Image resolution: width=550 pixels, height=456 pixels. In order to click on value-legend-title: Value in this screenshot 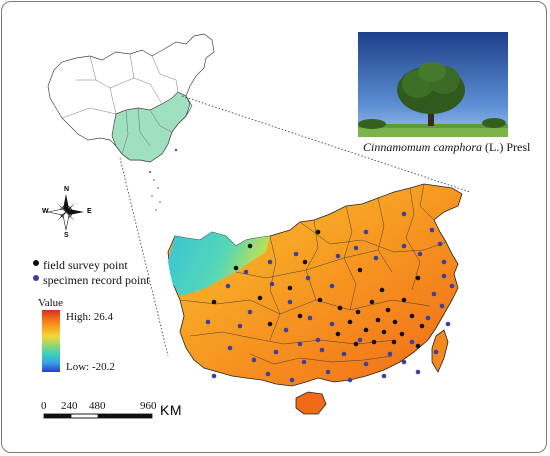, I will do `click(51, 303)`.